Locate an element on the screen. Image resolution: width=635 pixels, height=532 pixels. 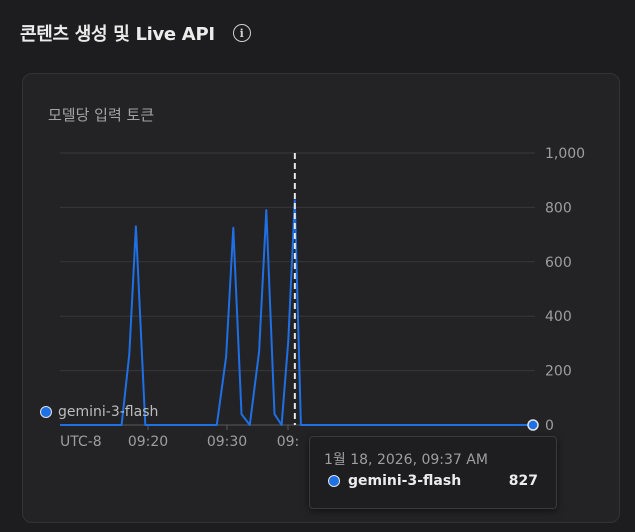
y-tick-label: 800 is located at coordinates (558, 208).